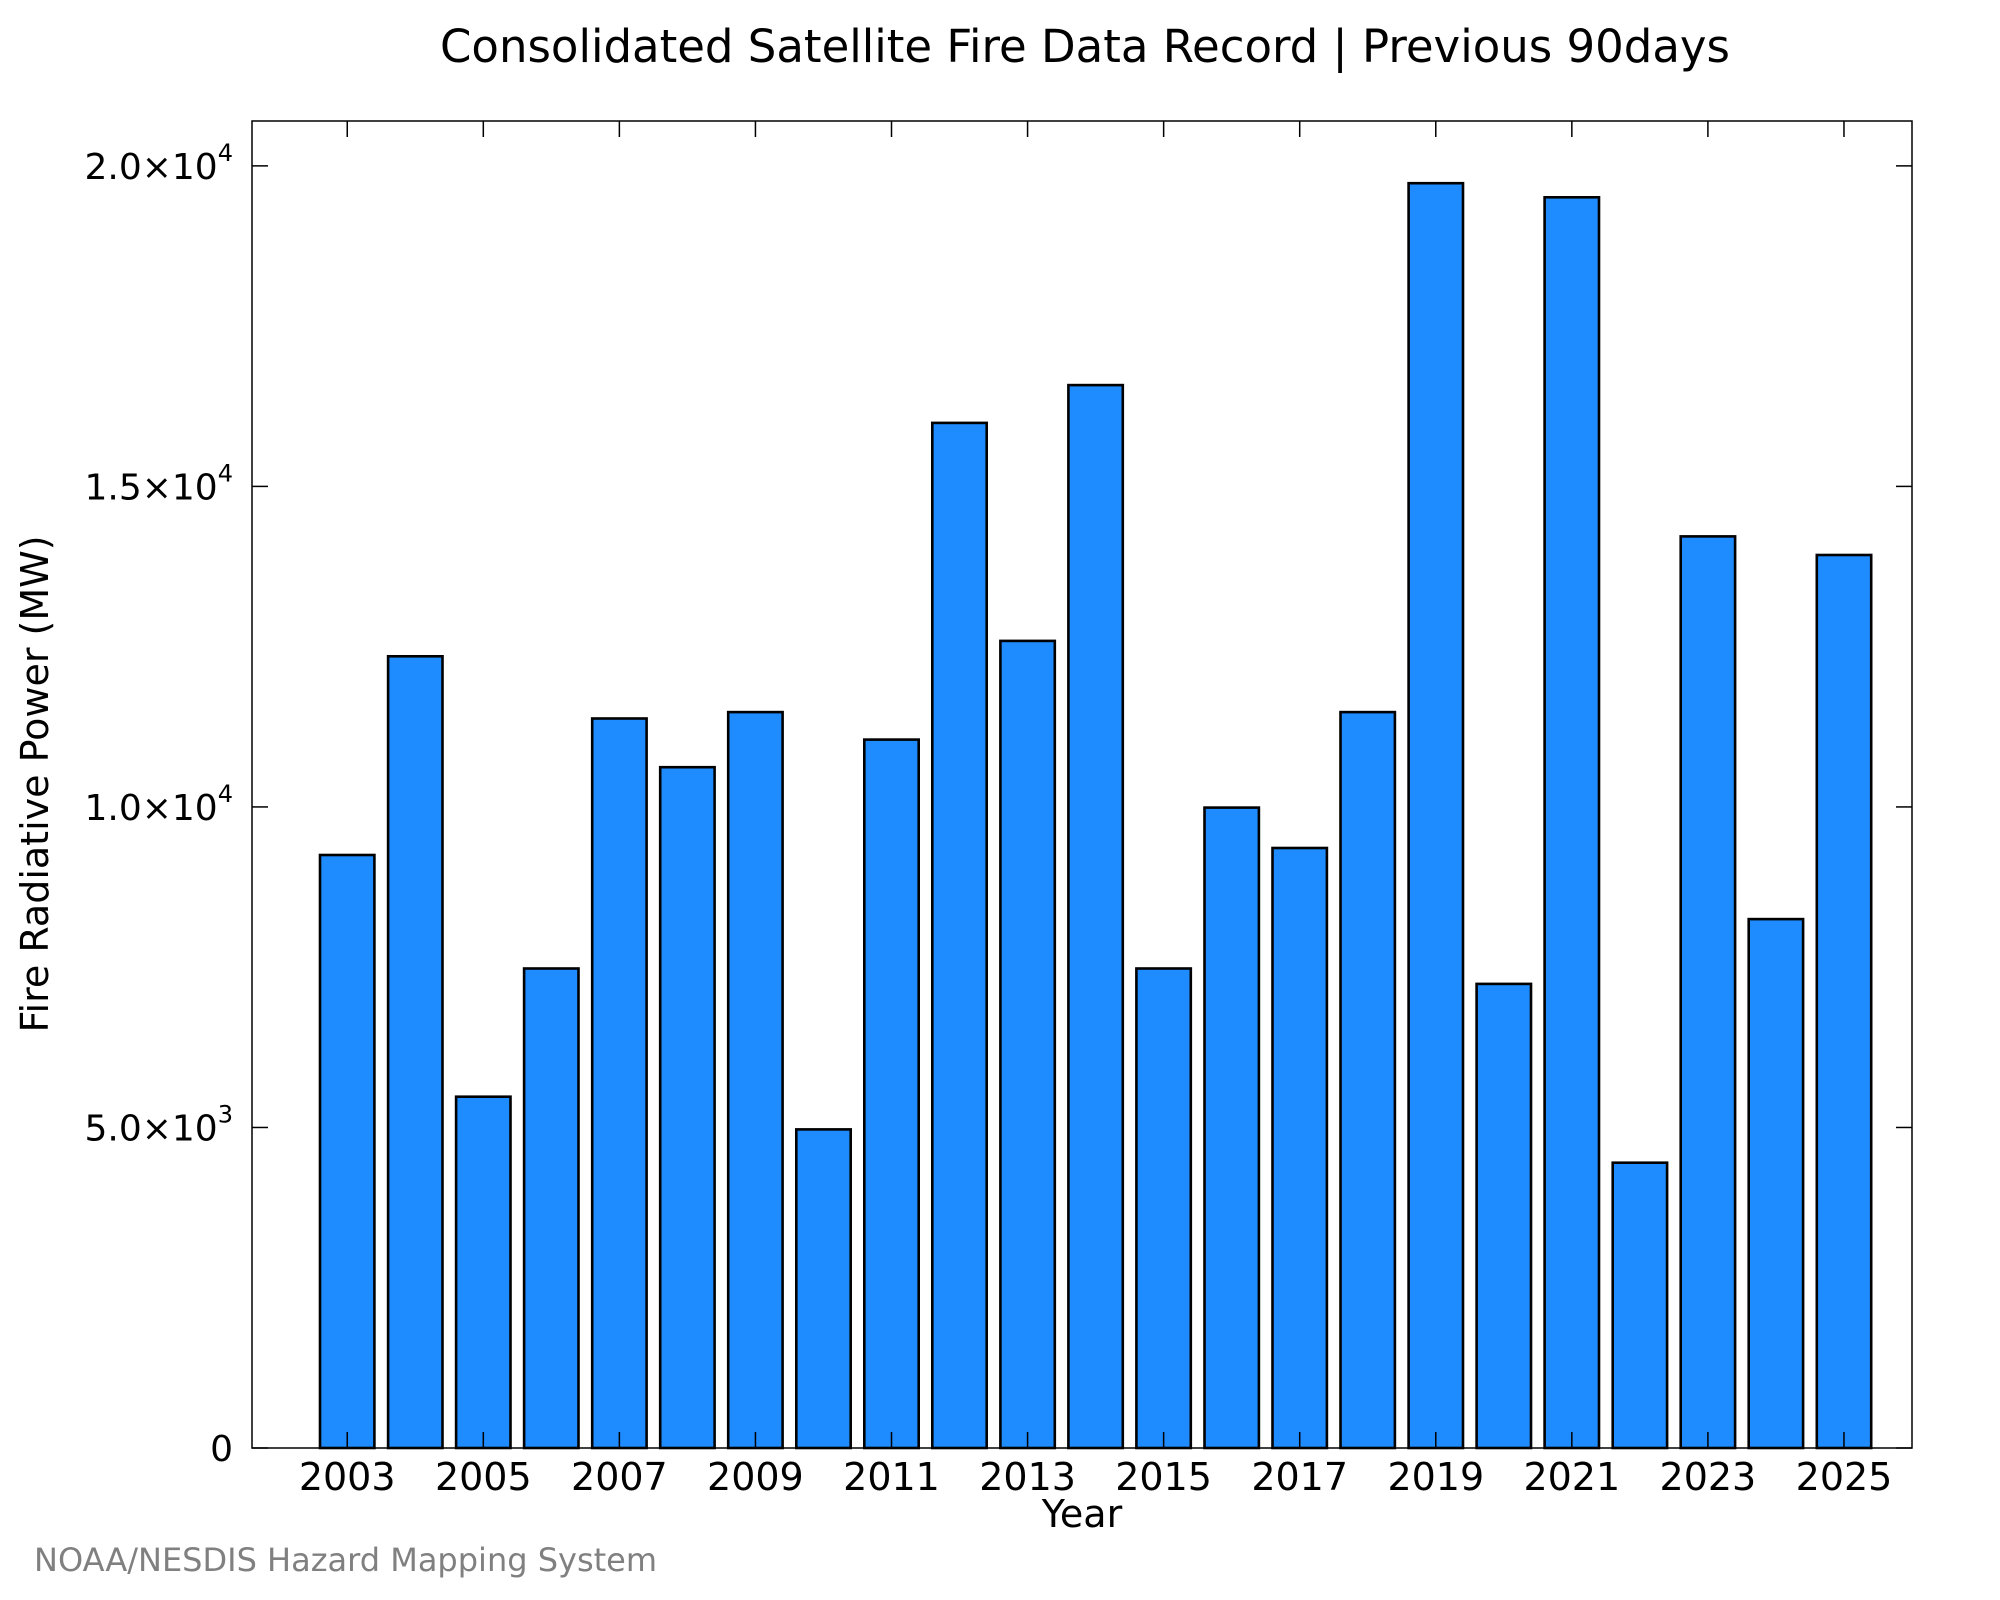 Image resolution: width=2000 pixels, height=1600 pixels. Describe the element at coordinates (1164, 1208) in the screenshot. I see `bar-2015` at that location.